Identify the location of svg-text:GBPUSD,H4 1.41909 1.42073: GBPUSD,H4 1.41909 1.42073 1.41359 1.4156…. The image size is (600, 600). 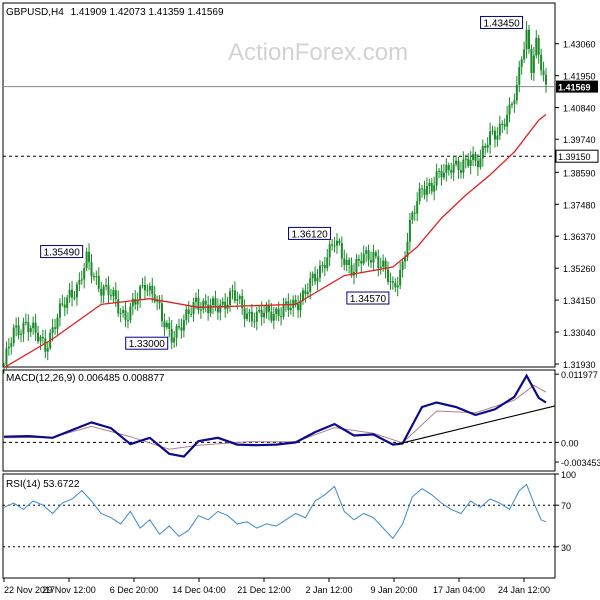
(115, 12).